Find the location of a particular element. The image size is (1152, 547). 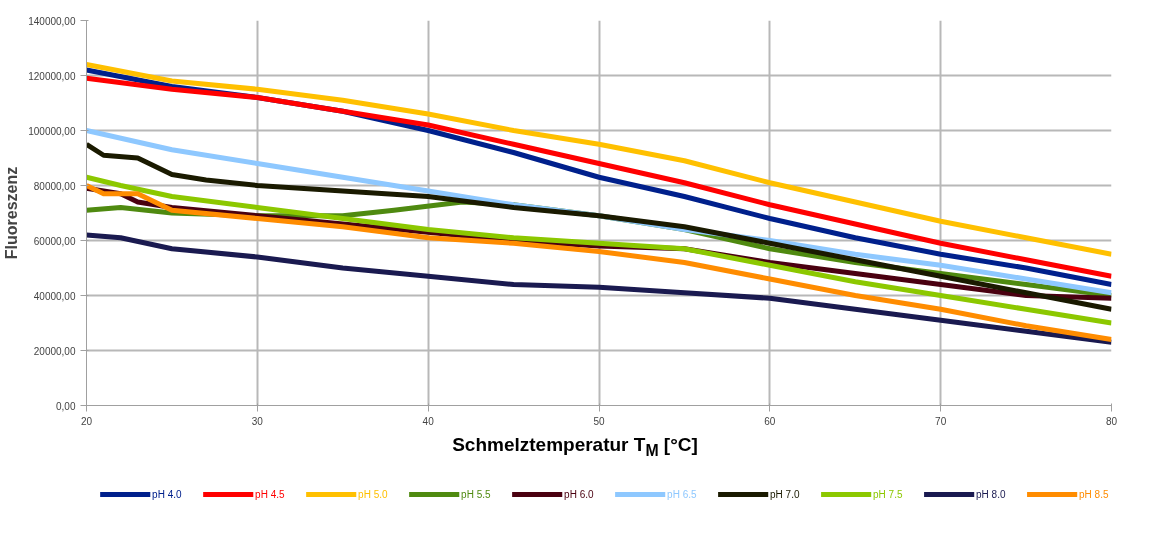

x-tick-label: 70 is located at coordinates (941, 421).